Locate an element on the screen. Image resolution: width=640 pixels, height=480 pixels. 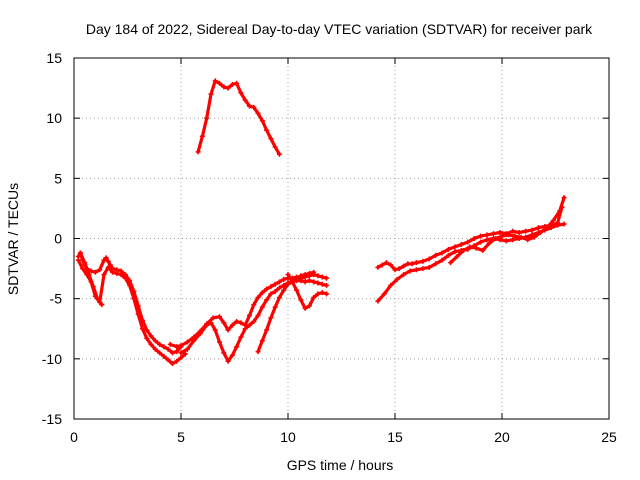
y-tick-label: 15 is located at coordinates (54, 58).